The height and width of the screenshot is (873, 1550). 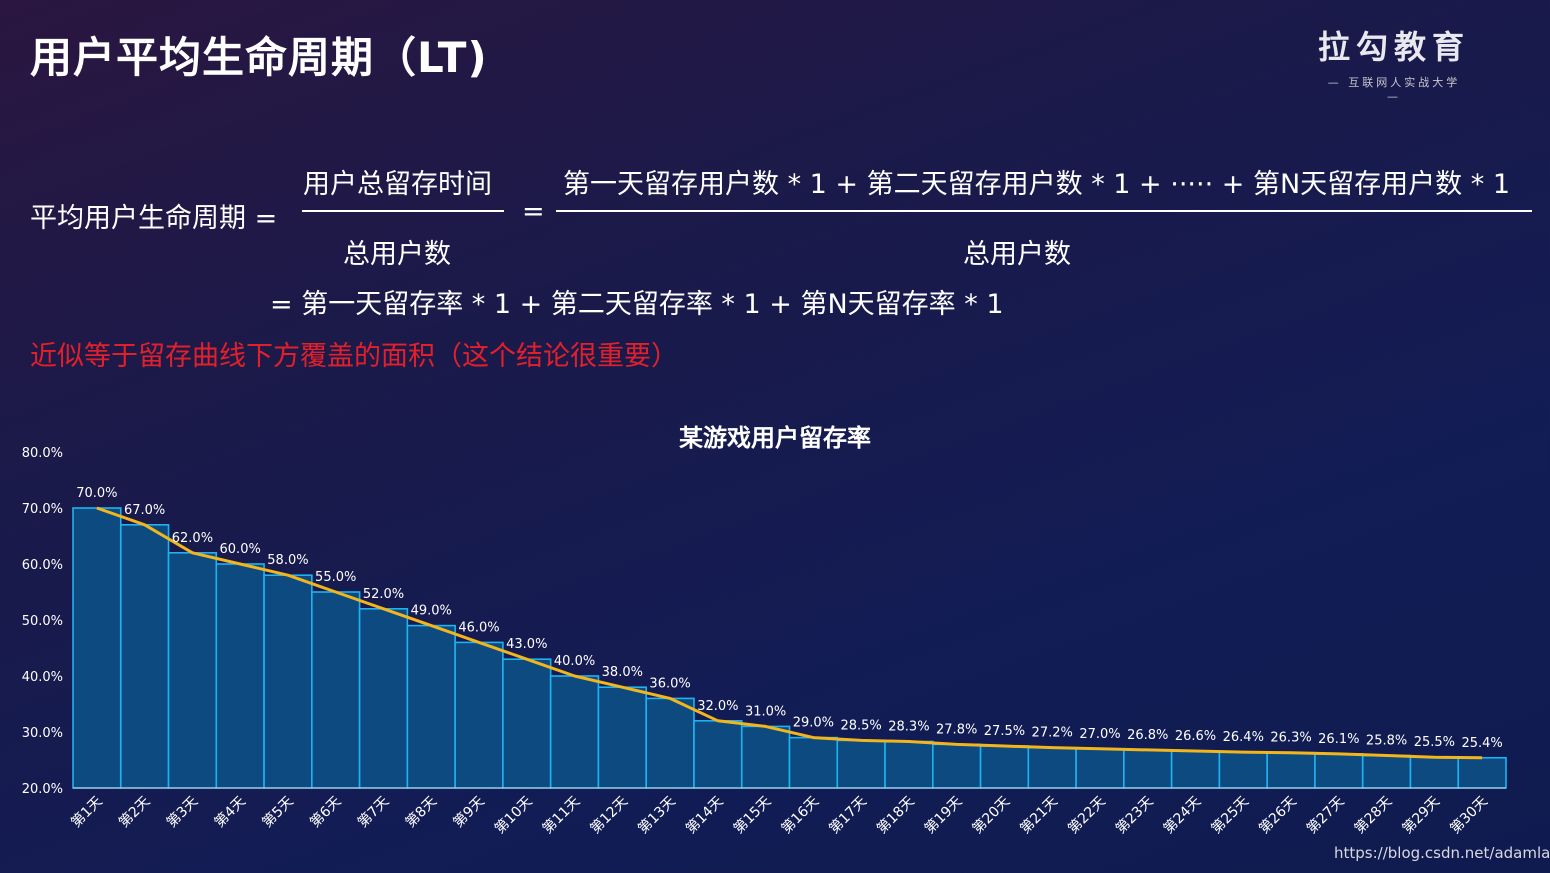 What do you see at coordinates (478, 627) in the screenshot?
I see `data-label: 46.0%` at bounding box center [478, 627].